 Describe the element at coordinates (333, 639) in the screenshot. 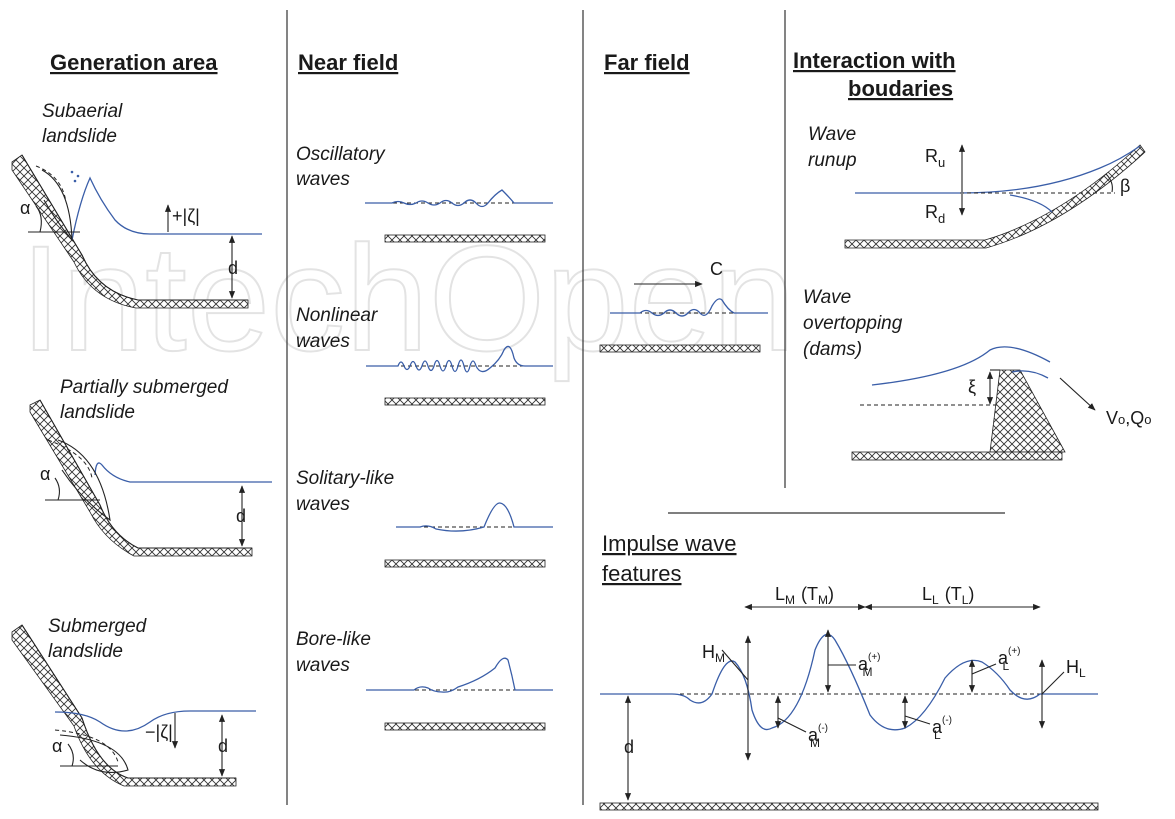

I see `bore-label-1: Bore-like` at that location.